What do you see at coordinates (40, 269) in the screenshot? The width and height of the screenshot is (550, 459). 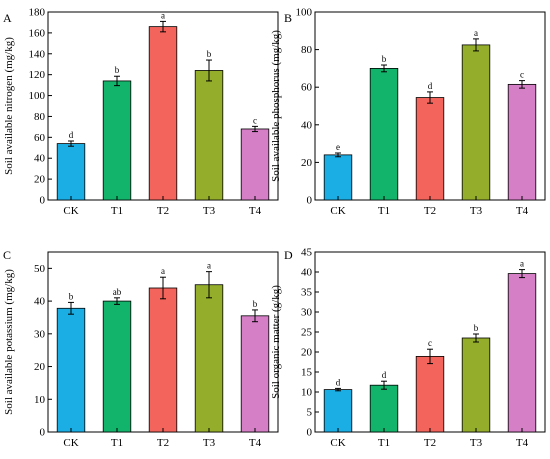 I see `y-tick-label: 50` at bounding box center [40, 269].